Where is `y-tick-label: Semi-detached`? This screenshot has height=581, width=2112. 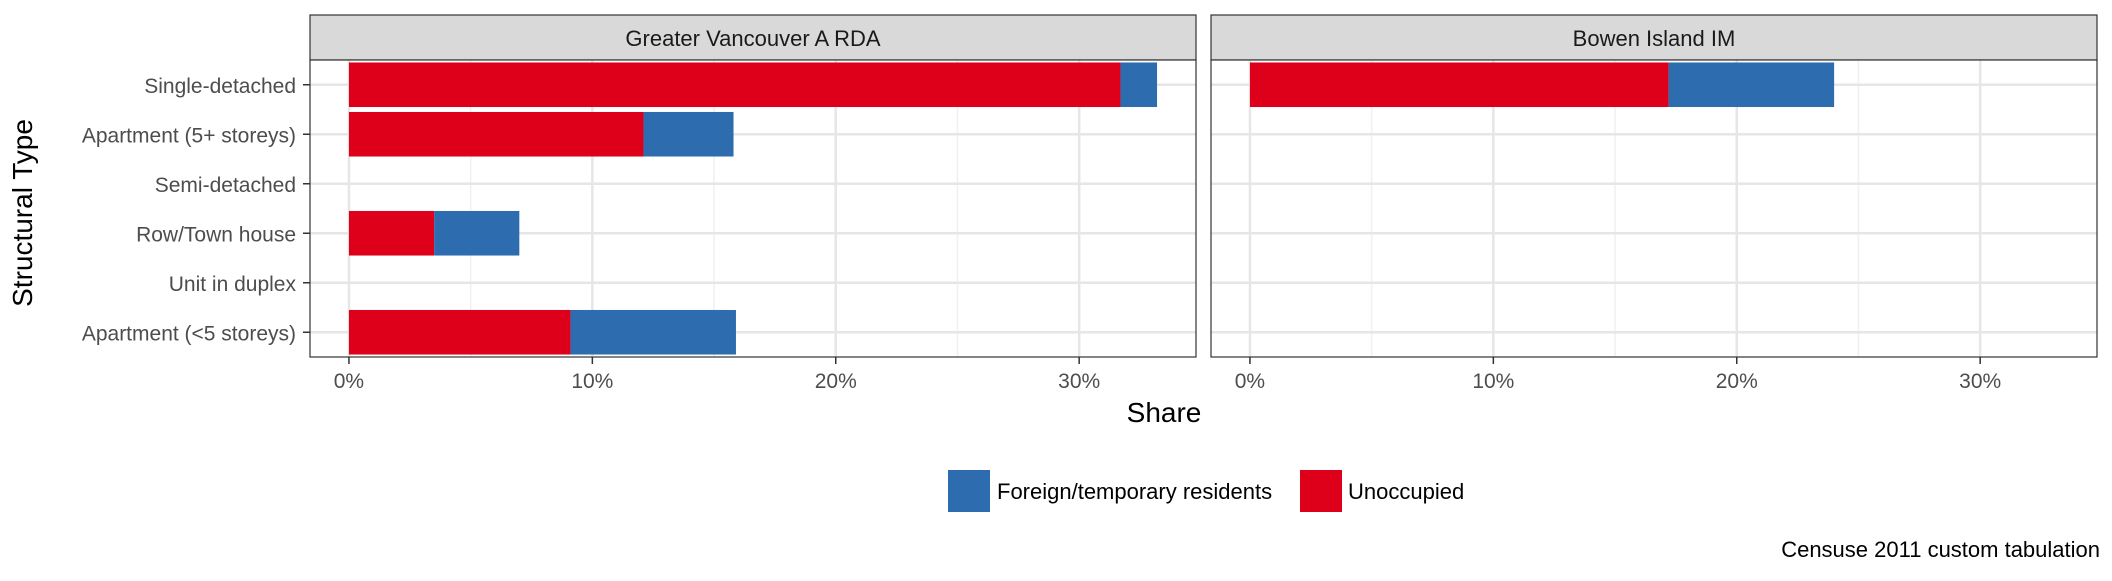
y-tick-label: Semi-detached is located at coordinates (225, 185).